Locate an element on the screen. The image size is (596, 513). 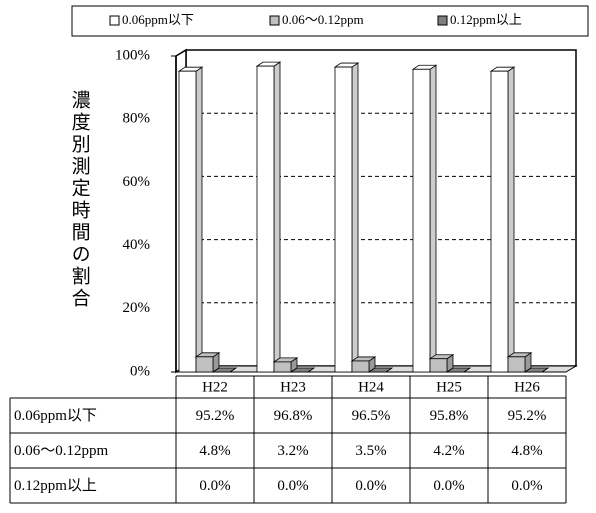
table-cell: 4.2% is located at coordinates (448, 451).